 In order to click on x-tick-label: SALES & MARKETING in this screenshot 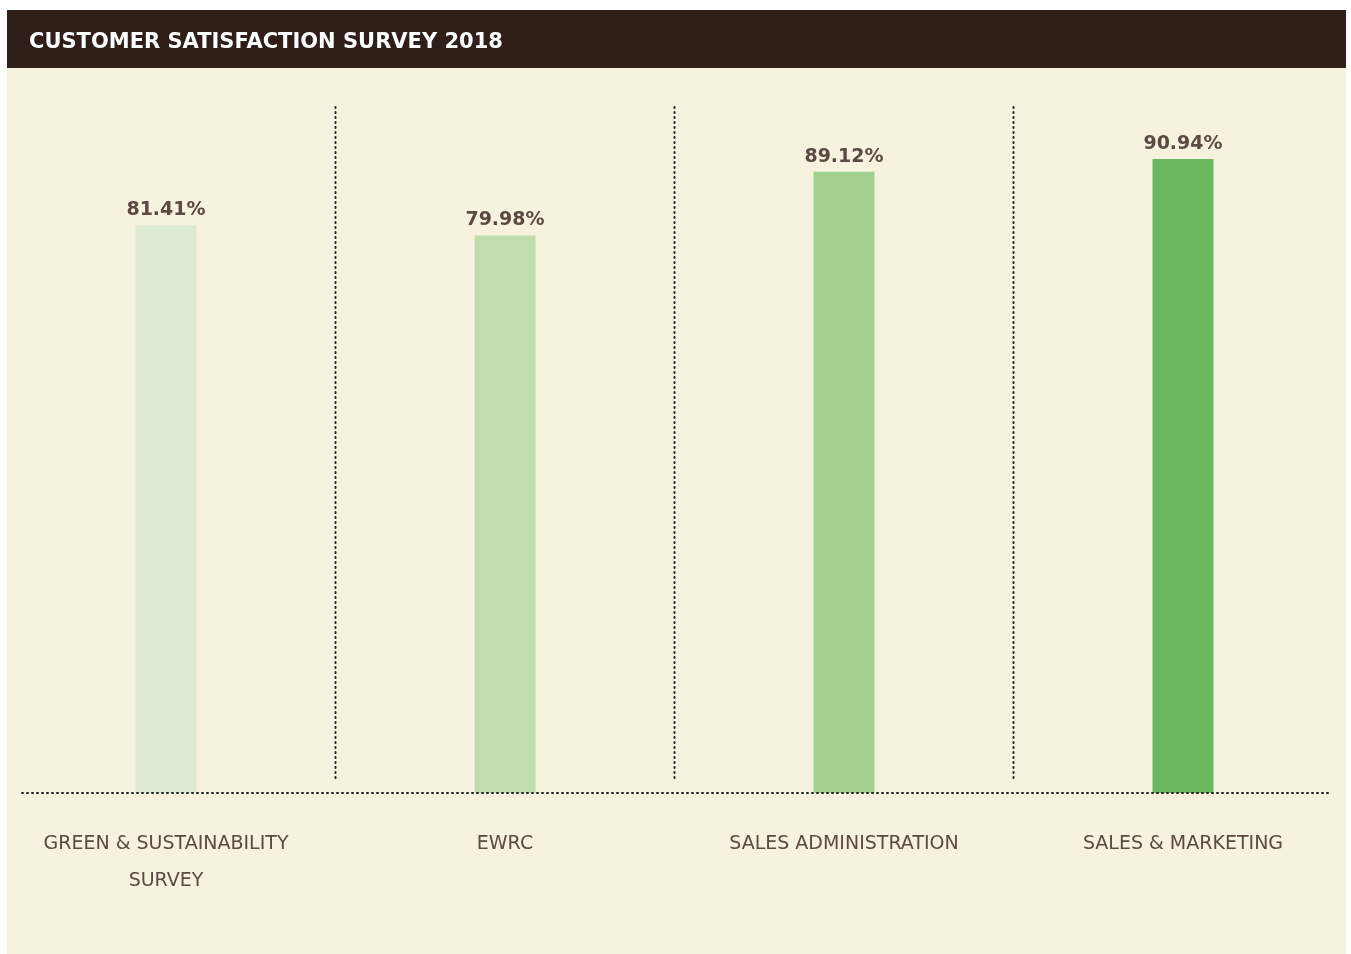, I will do `click(1183, 842)`.